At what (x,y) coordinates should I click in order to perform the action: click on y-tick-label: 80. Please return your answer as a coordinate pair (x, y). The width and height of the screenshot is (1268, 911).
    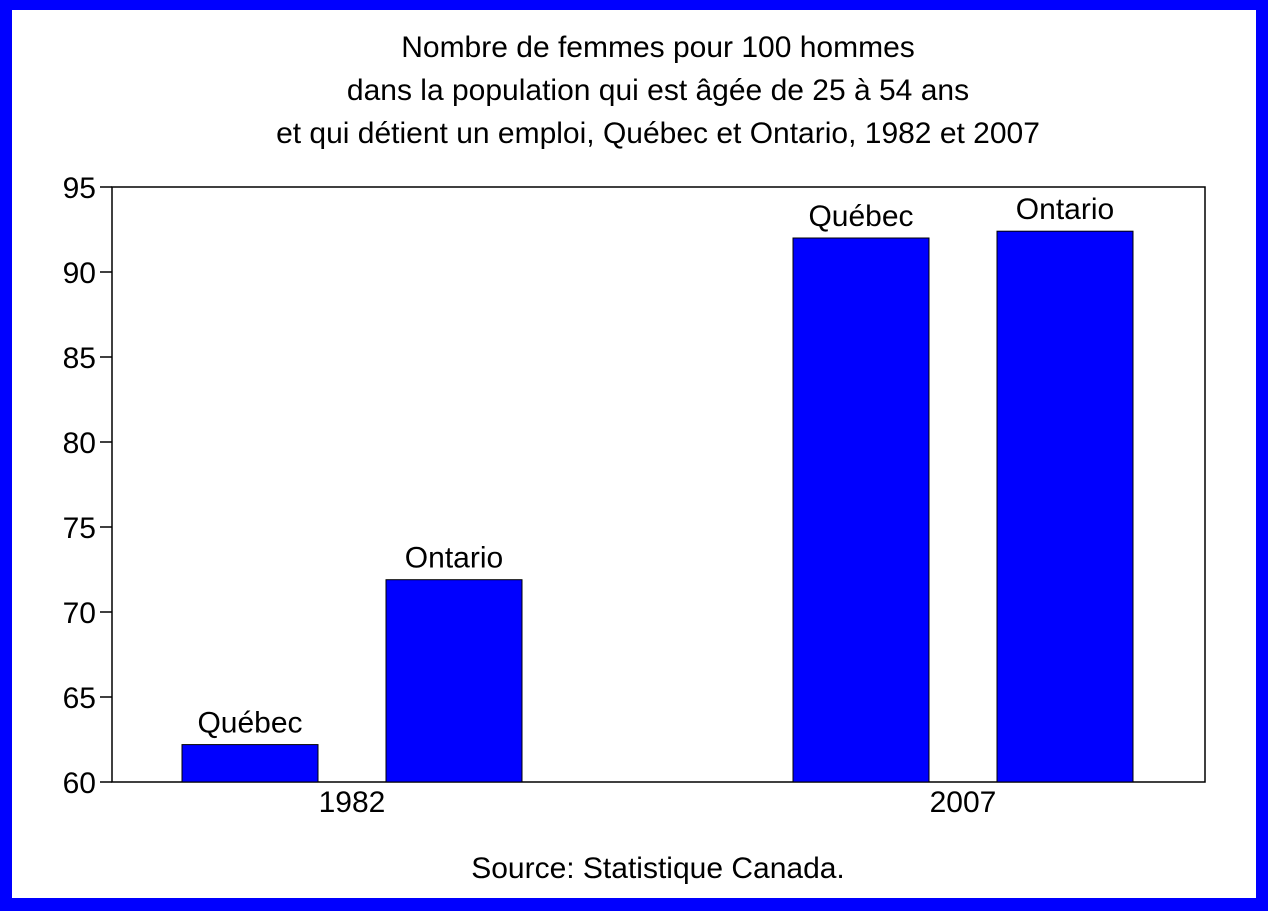
    Looking at the image, I should click on (79, 443).